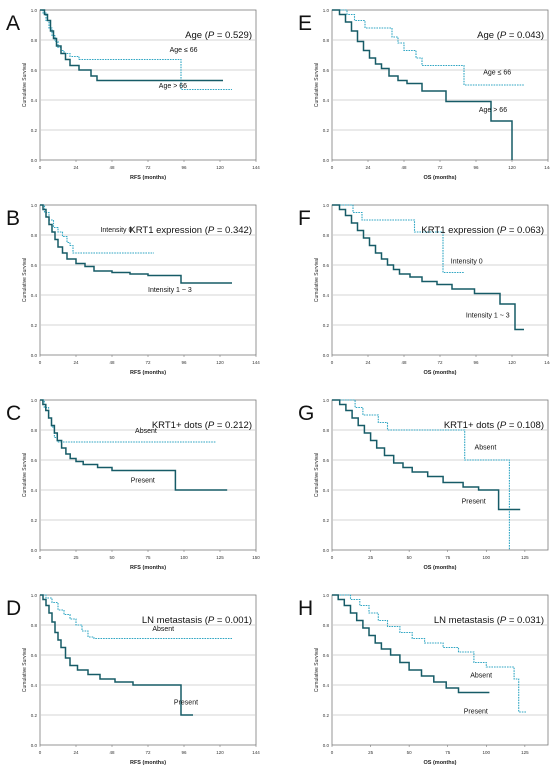  I want to click on x-tick-label: 75, so click(148, 557).